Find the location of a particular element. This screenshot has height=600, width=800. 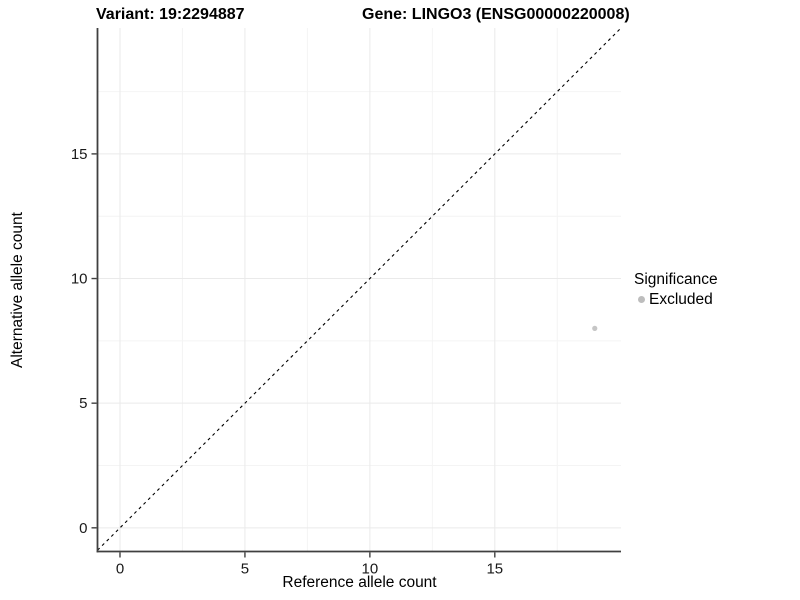

x-tick-label: 0 is located at coordinates (120, 569).